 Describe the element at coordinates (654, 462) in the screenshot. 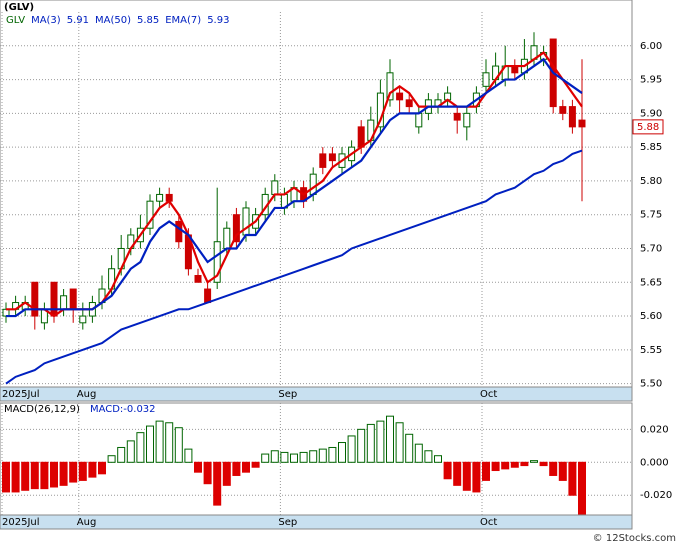

I see `y-tick-label: 0.000` at that location.